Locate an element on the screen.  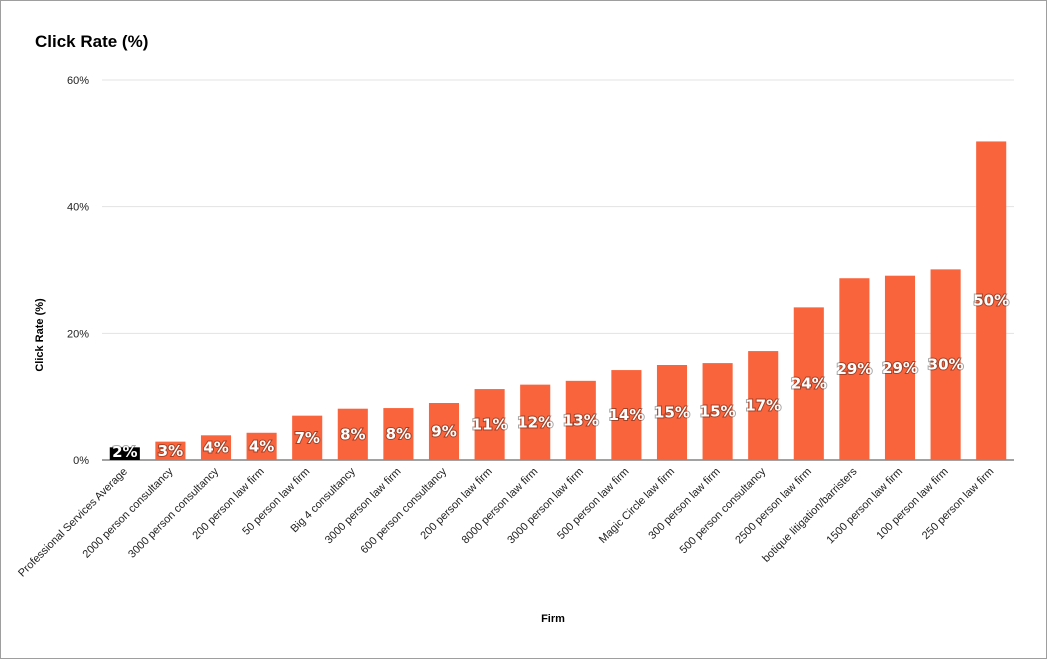
data-label: 13% is located at coordinates (581, 420).